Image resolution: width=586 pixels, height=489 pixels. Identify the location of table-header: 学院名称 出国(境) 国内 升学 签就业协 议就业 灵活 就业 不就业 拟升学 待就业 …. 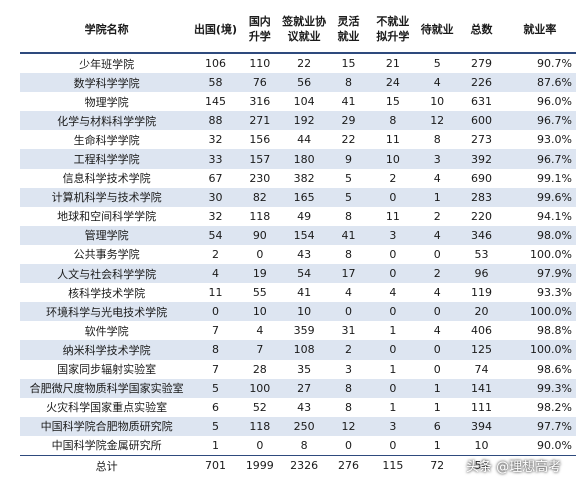
(298, 30).